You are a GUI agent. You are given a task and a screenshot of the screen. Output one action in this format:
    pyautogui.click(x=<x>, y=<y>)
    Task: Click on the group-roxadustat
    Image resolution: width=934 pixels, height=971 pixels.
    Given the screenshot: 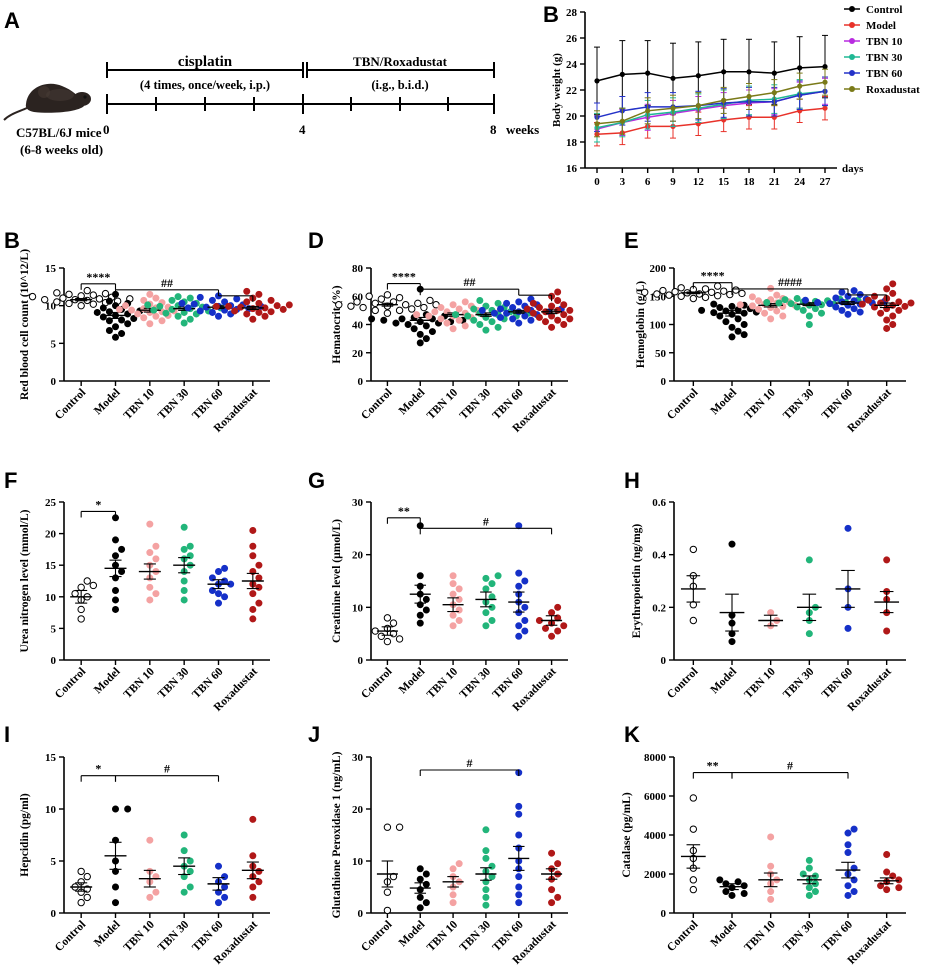 What is the action you would take?
    pyautogui.click(x=551, y=621)
    